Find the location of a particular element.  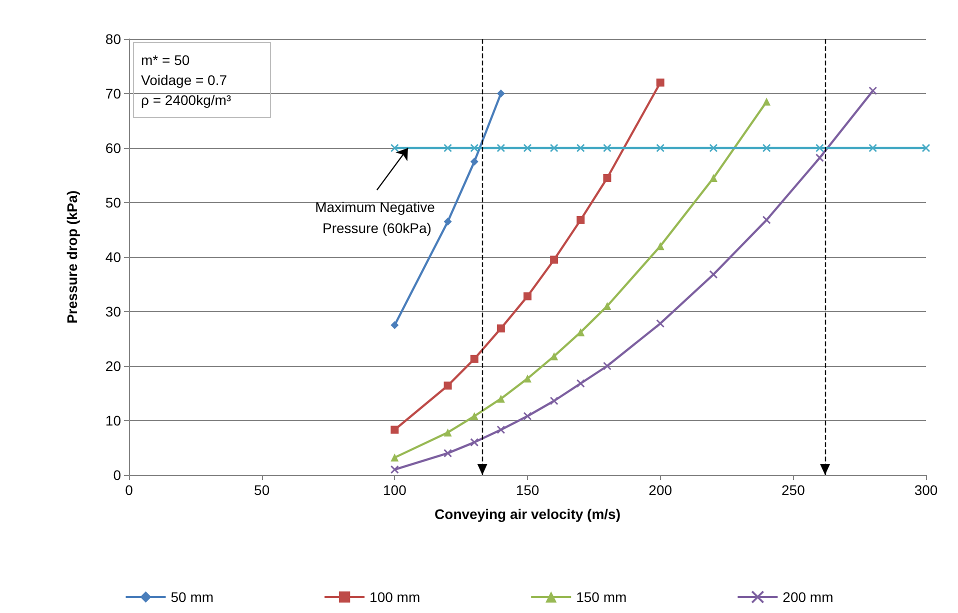

y-tick-label: 70 is located at coordinates (113, 94).